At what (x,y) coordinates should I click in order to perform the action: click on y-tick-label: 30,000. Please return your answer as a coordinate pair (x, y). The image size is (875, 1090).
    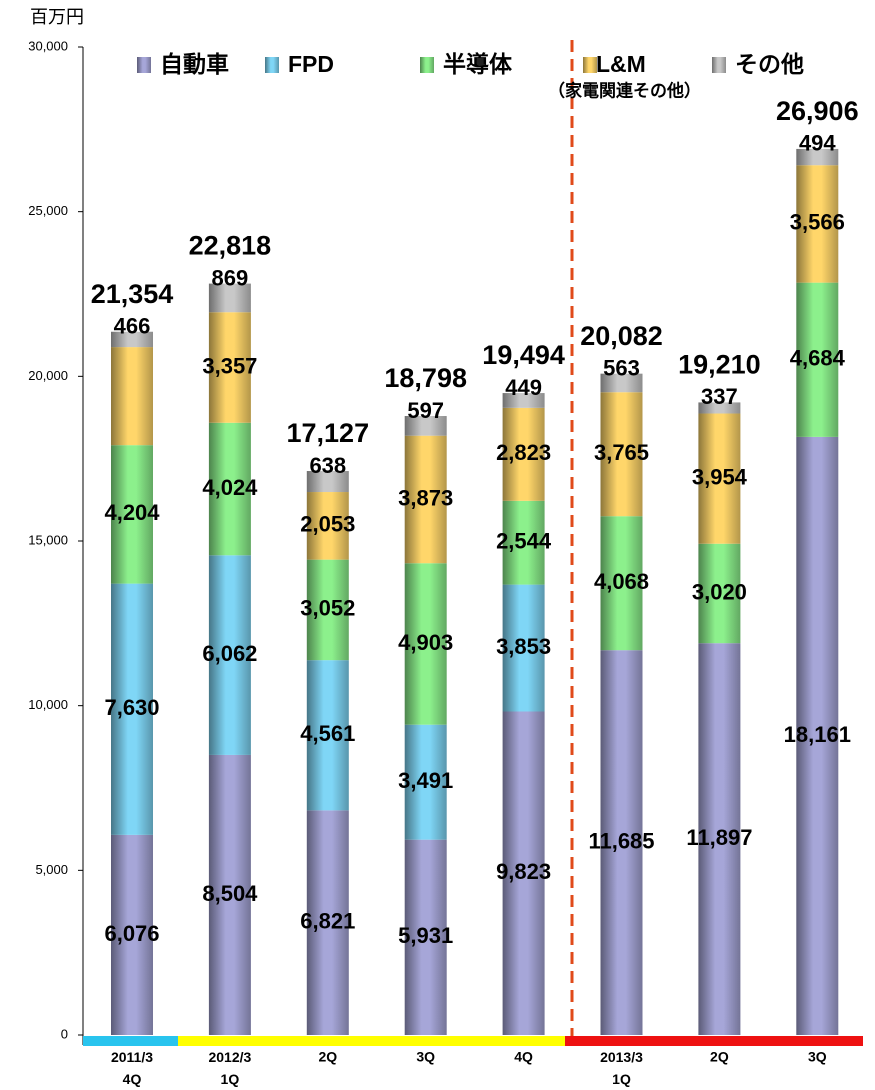
    Looking at the image, I should click on (48, 45).